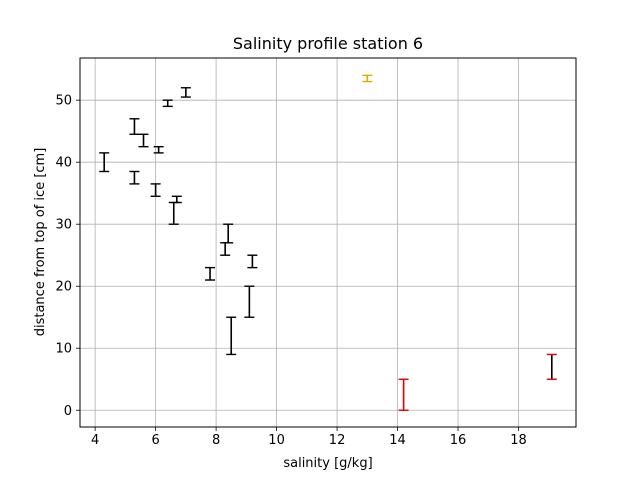 Image resolution: width=640 pixels, height=480 pixels. What do you see at coordinates (216, 440) in the screenshot?
I see `x-tick-label: 8` at bounding box center [216, 440].